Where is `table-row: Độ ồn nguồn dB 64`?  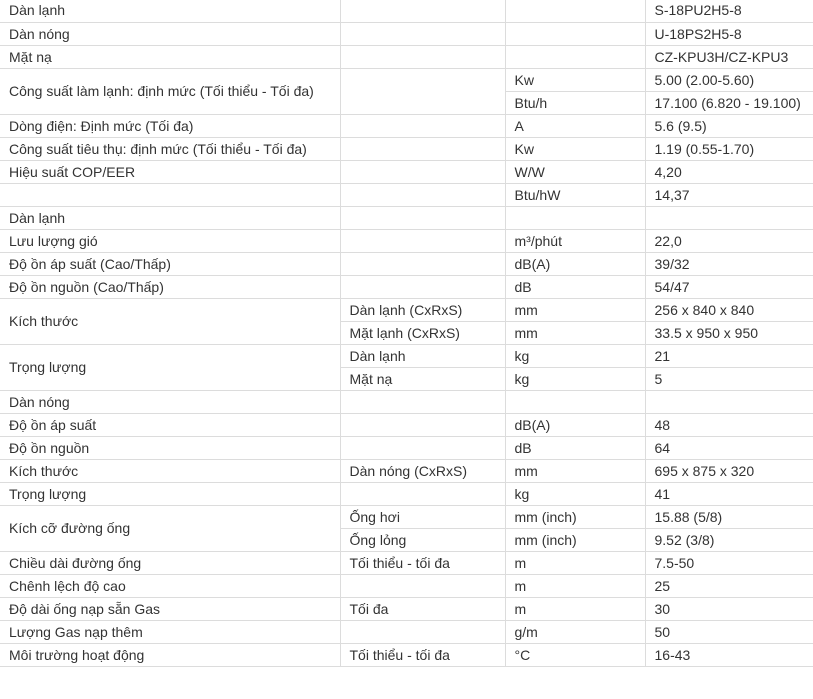
table-row: Độ ồn nguồn dB 64 is located at coordinates (406, 447).